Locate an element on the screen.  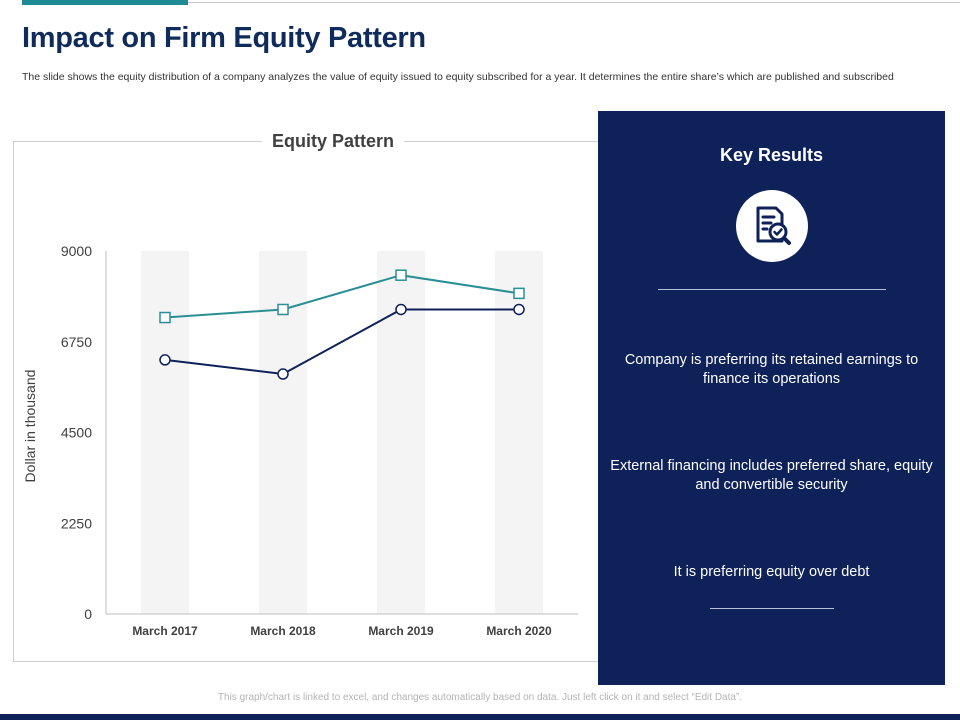
series-2-line is located at coordinates (341, 342).